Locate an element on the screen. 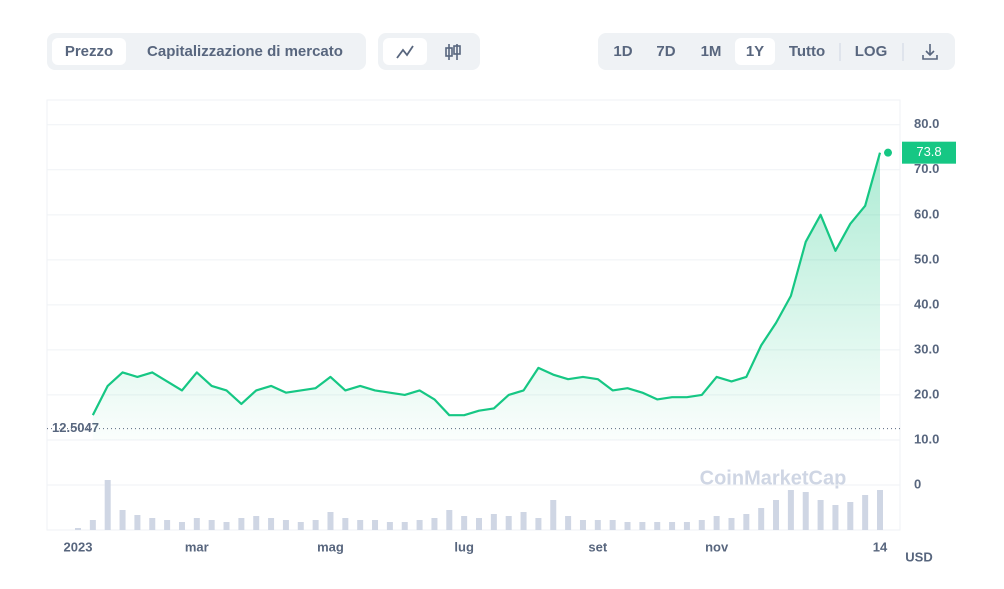  range-selected is located at coordinates (755, 51).